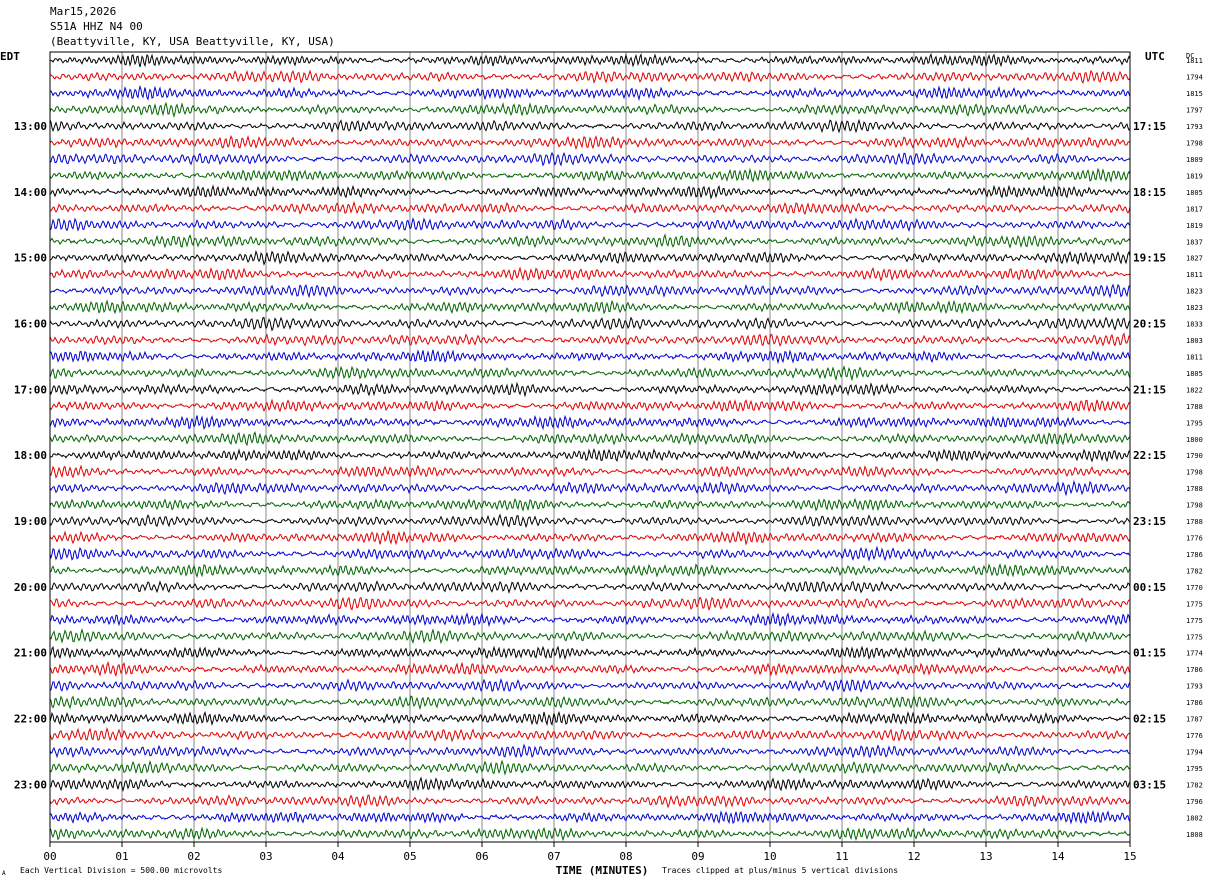  Describe the element at coordinates (30, 389) in the screenshot. I see `left-hour-label: 17:00` at that location.